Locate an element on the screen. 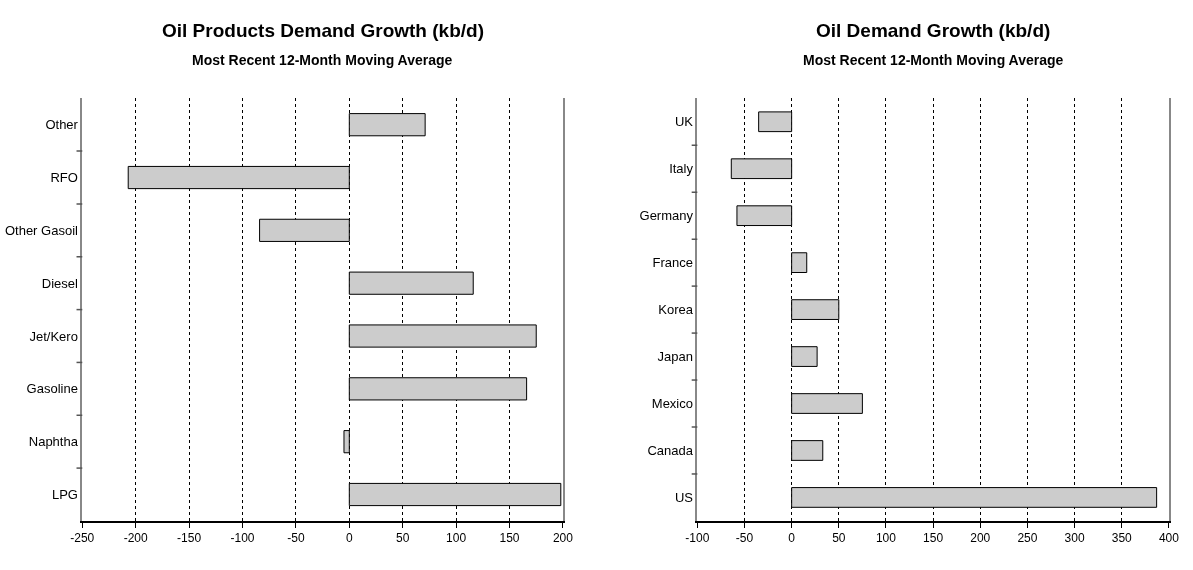  y-tick-label: Italy is located at coordinates (681, 169).